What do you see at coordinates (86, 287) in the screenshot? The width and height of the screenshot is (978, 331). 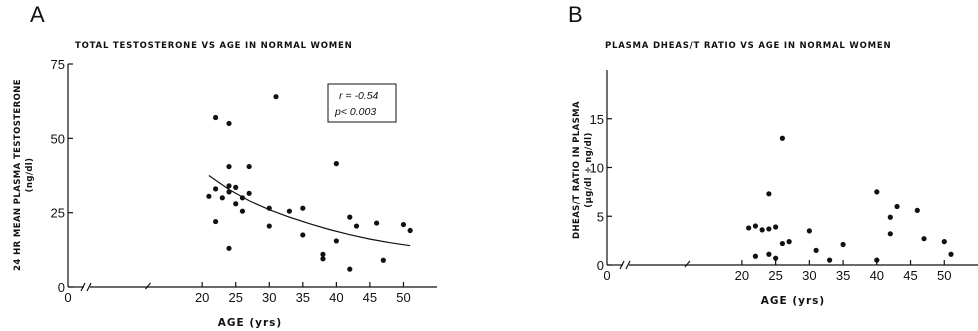 I see `chart-a-axis-break` at bounding box center [86, 287].